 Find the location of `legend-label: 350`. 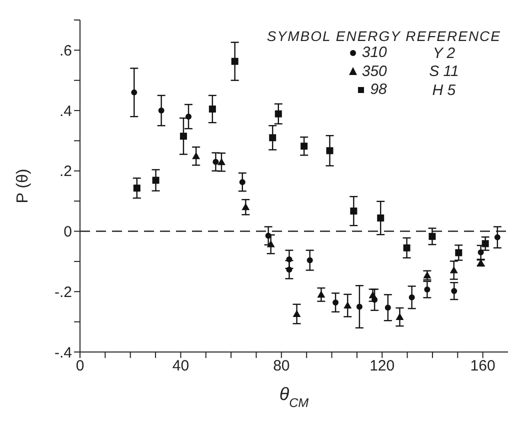

legend-label: 350 is located at coordinates (374, 71).